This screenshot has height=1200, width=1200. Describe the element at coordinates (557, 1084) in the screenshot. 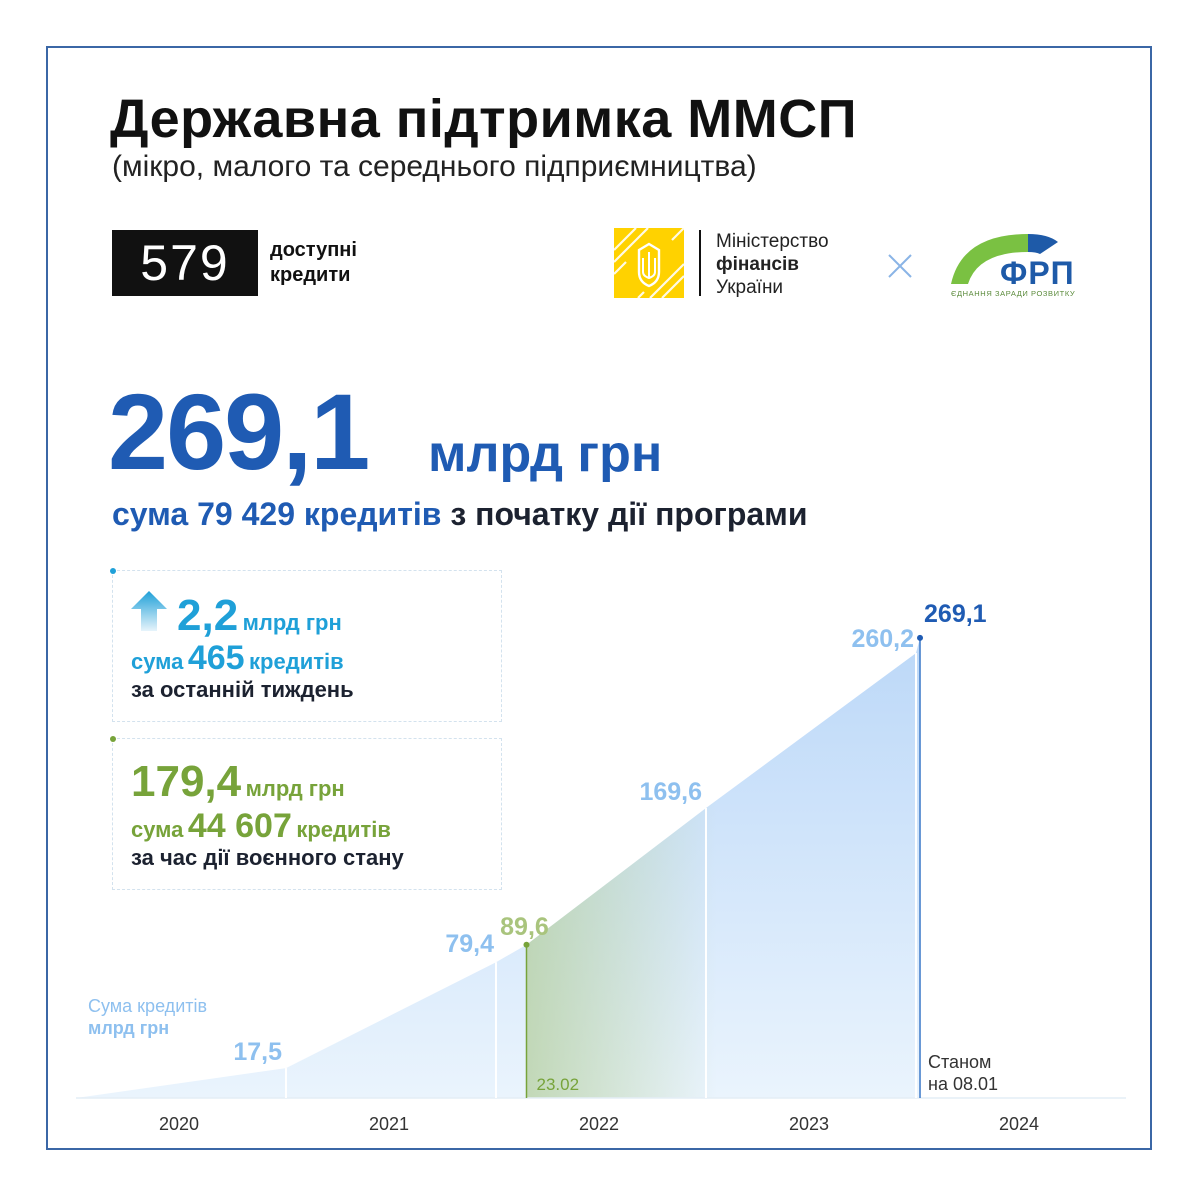

I see `war-start-date-label: 23.02` at that location.